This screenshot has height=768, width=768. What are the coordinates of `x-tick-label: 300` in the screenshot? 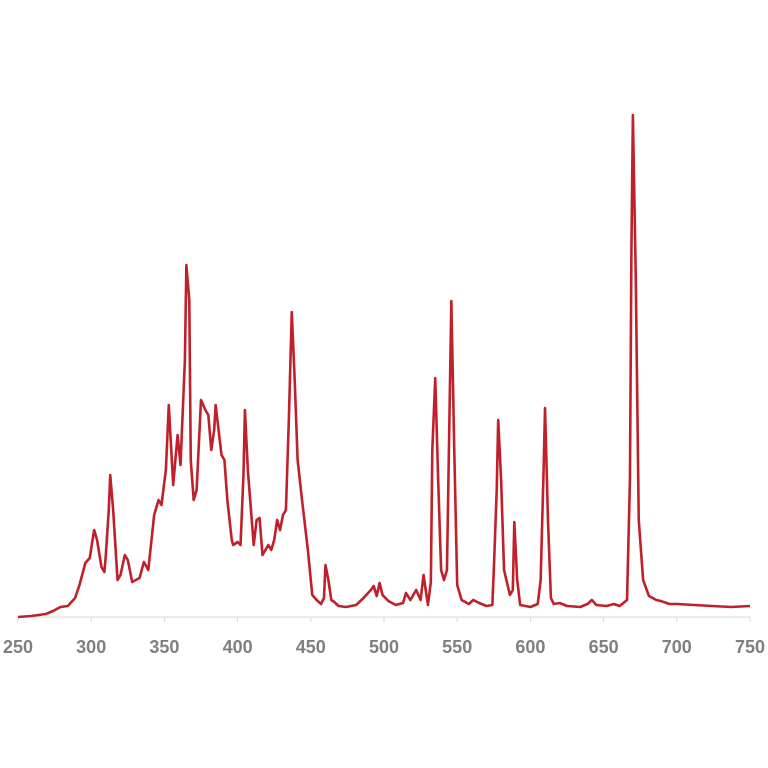 It's located at (91, 647).